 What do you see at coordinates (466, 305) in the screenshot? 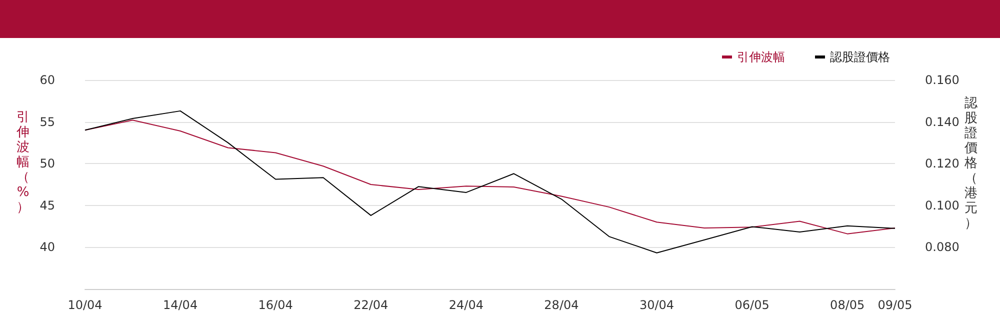
I see `x-tick-label: 24/04` at bounding box center [466, 305].